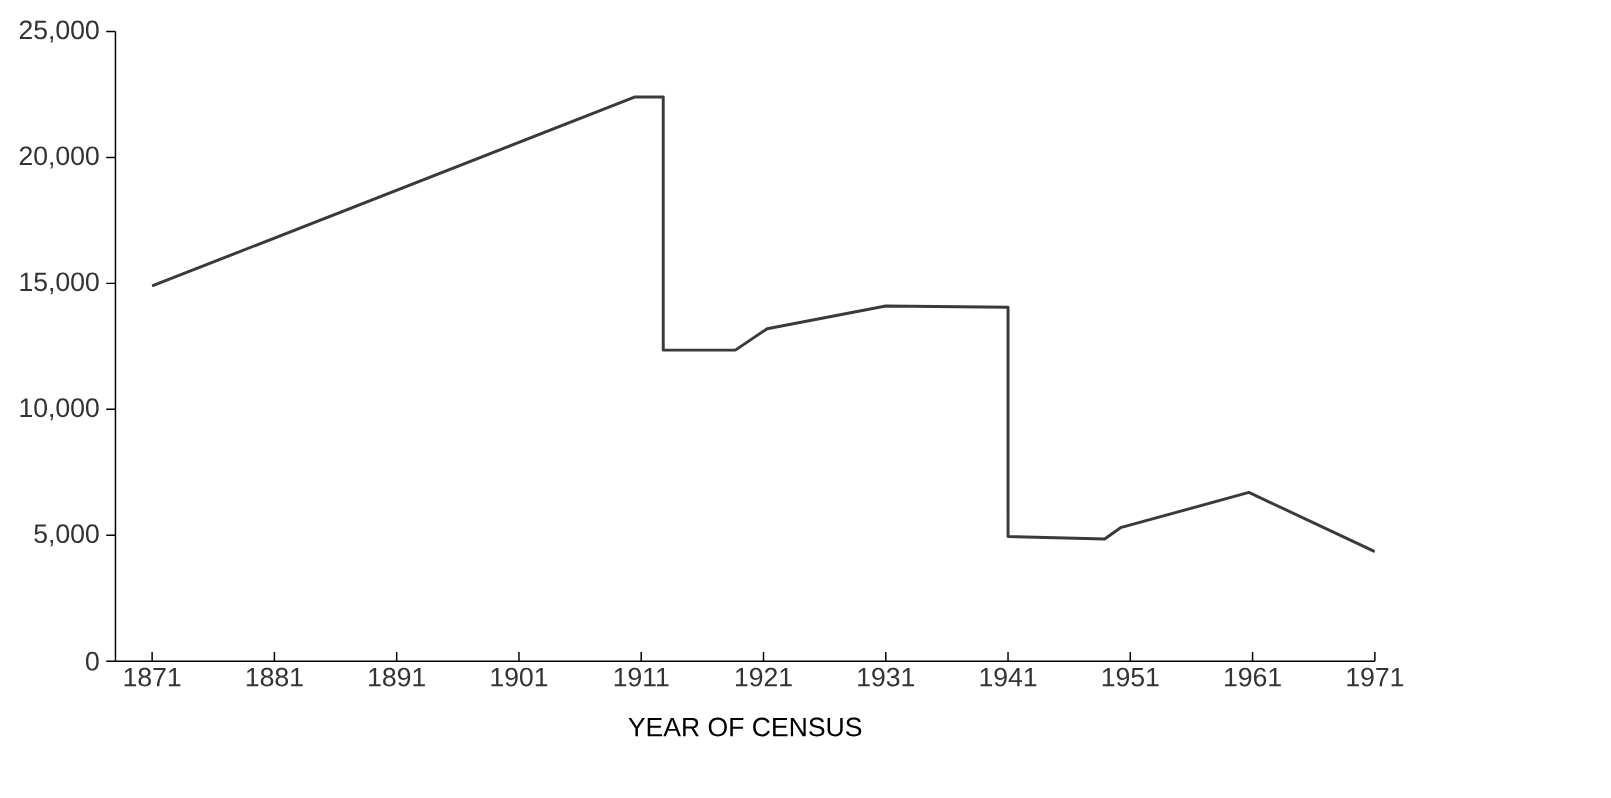 This screenshot has width=1611, height=798. Describe the element at coordinates (59, 409) in the screenshot. I see `y-tick-label: 10,000` at that location.